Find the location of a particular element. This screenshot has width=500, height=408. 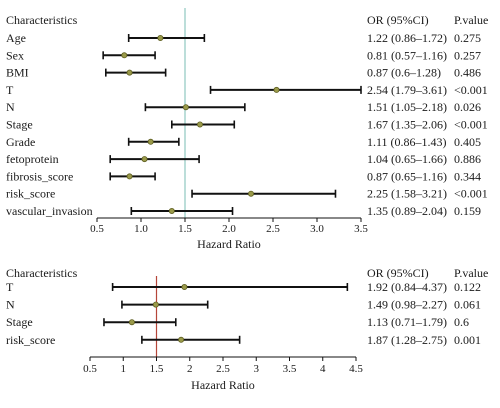

row-or-ci: 0.81 (0.57–1.16) is located at coordinates (407, 55).